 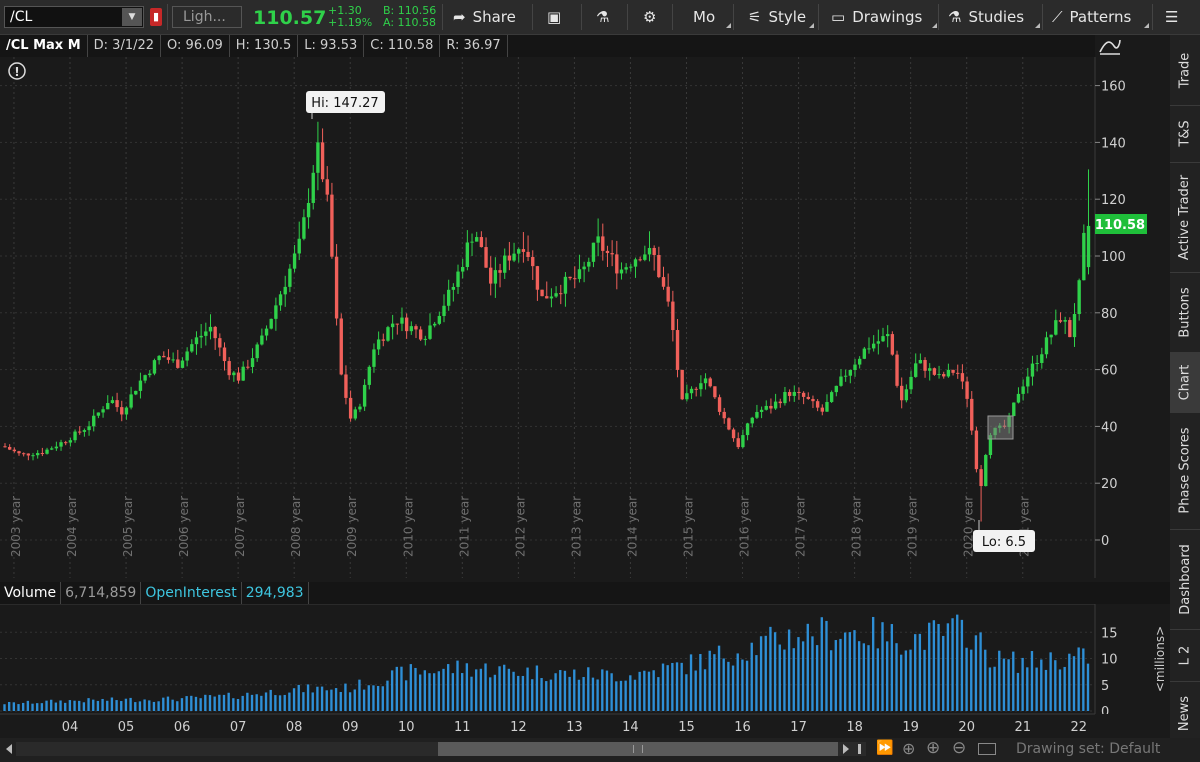 What do you see at coordinates (1132, 317) in the screenshot?
I see `price-axis` at bounding box center [1132, 317].